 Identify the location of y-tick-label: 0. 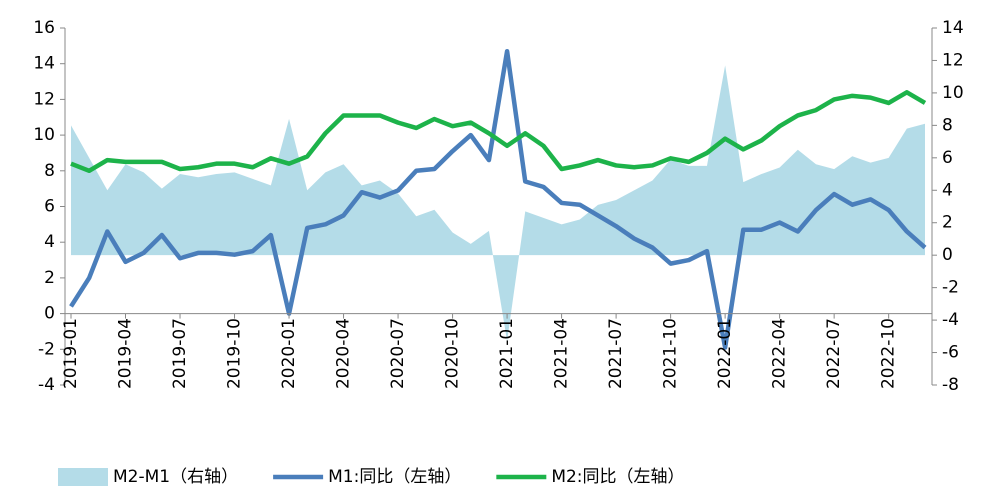
(49, 314).